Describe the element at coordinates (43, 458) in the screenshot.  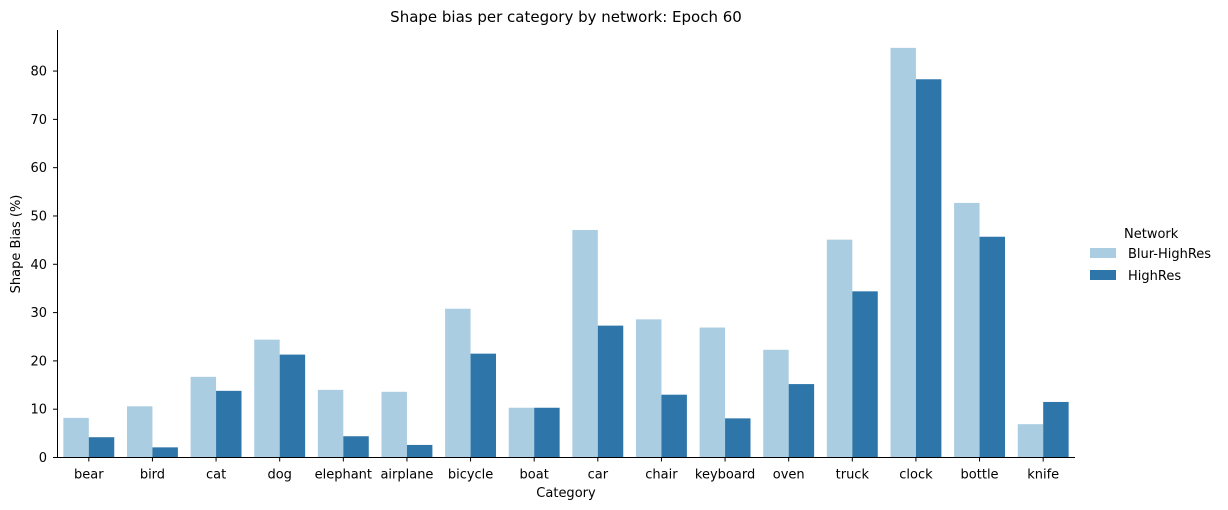
I see `y-tick-label-0: 0` at that location.